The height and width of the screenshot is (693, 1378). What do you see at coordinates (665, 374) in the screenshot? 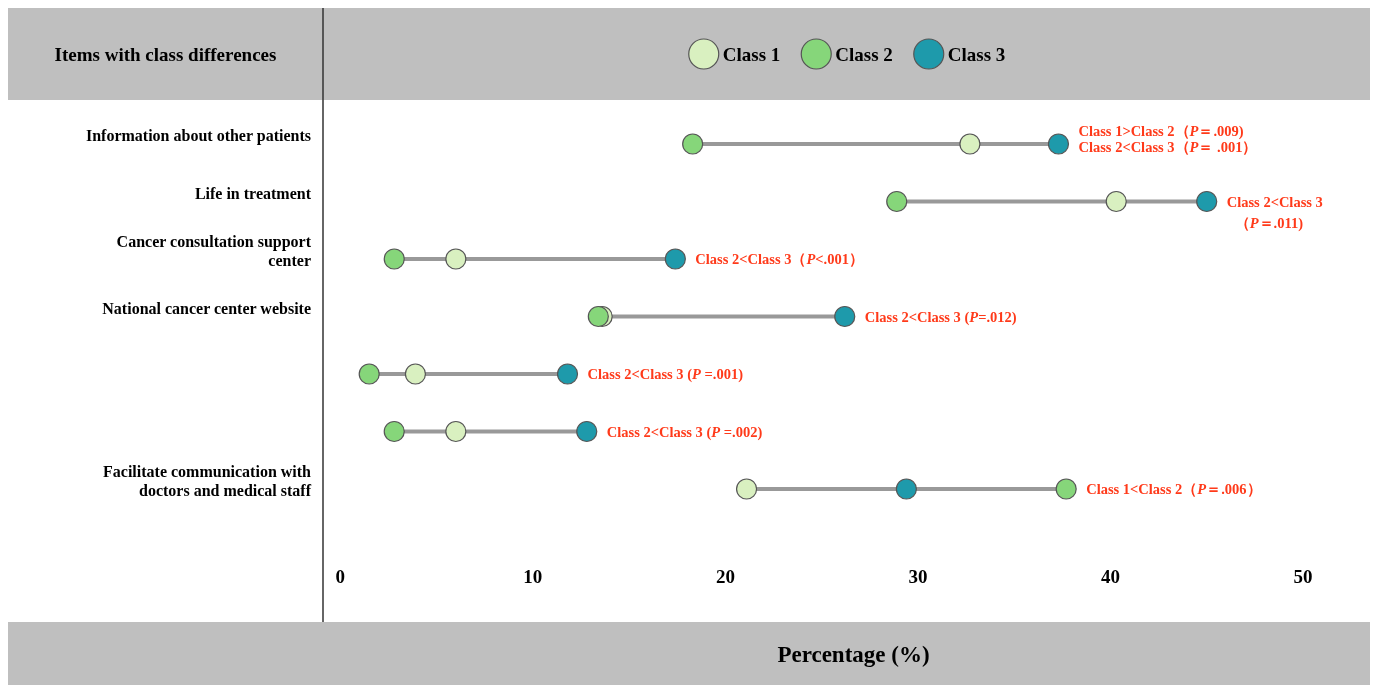
I see `annotation: Class 2<Class 3 (P =.001)` at bounding box center [665, 374].